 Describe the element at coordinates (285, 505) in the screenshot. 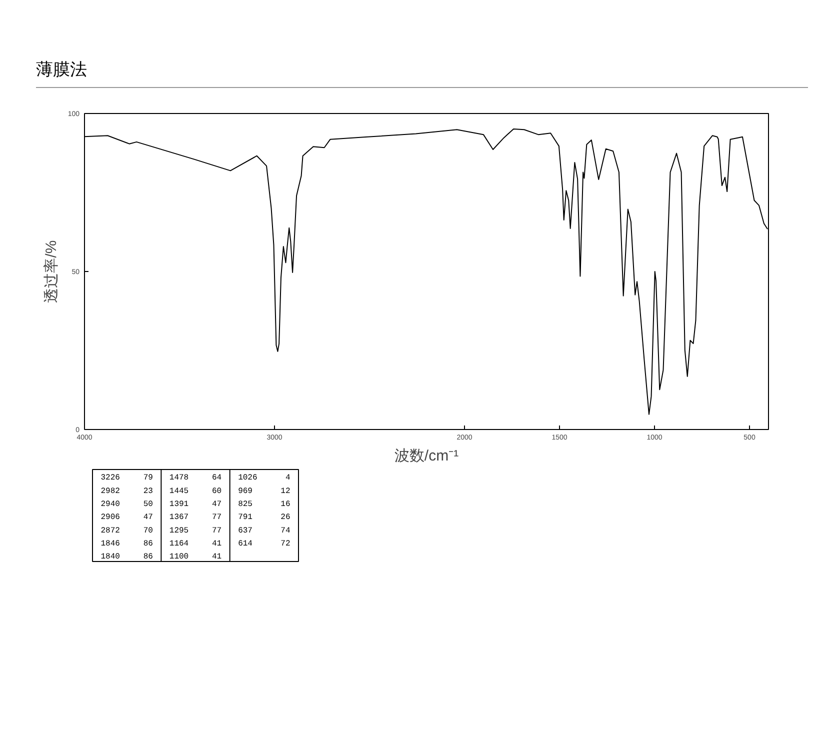

I see `text: 16` at that location.